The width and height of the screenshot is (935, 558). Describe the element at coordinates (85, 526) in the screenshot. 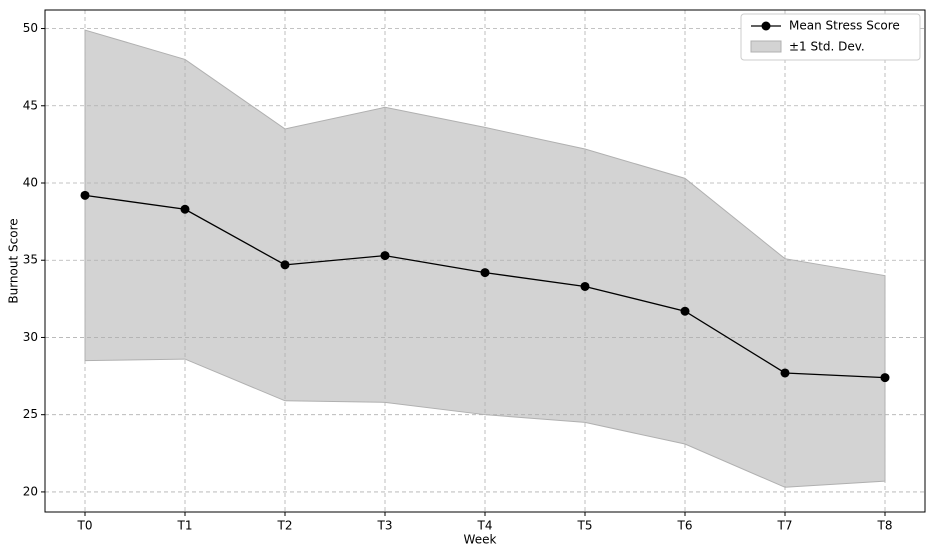

I see `x-tick-label: T0` at that location.